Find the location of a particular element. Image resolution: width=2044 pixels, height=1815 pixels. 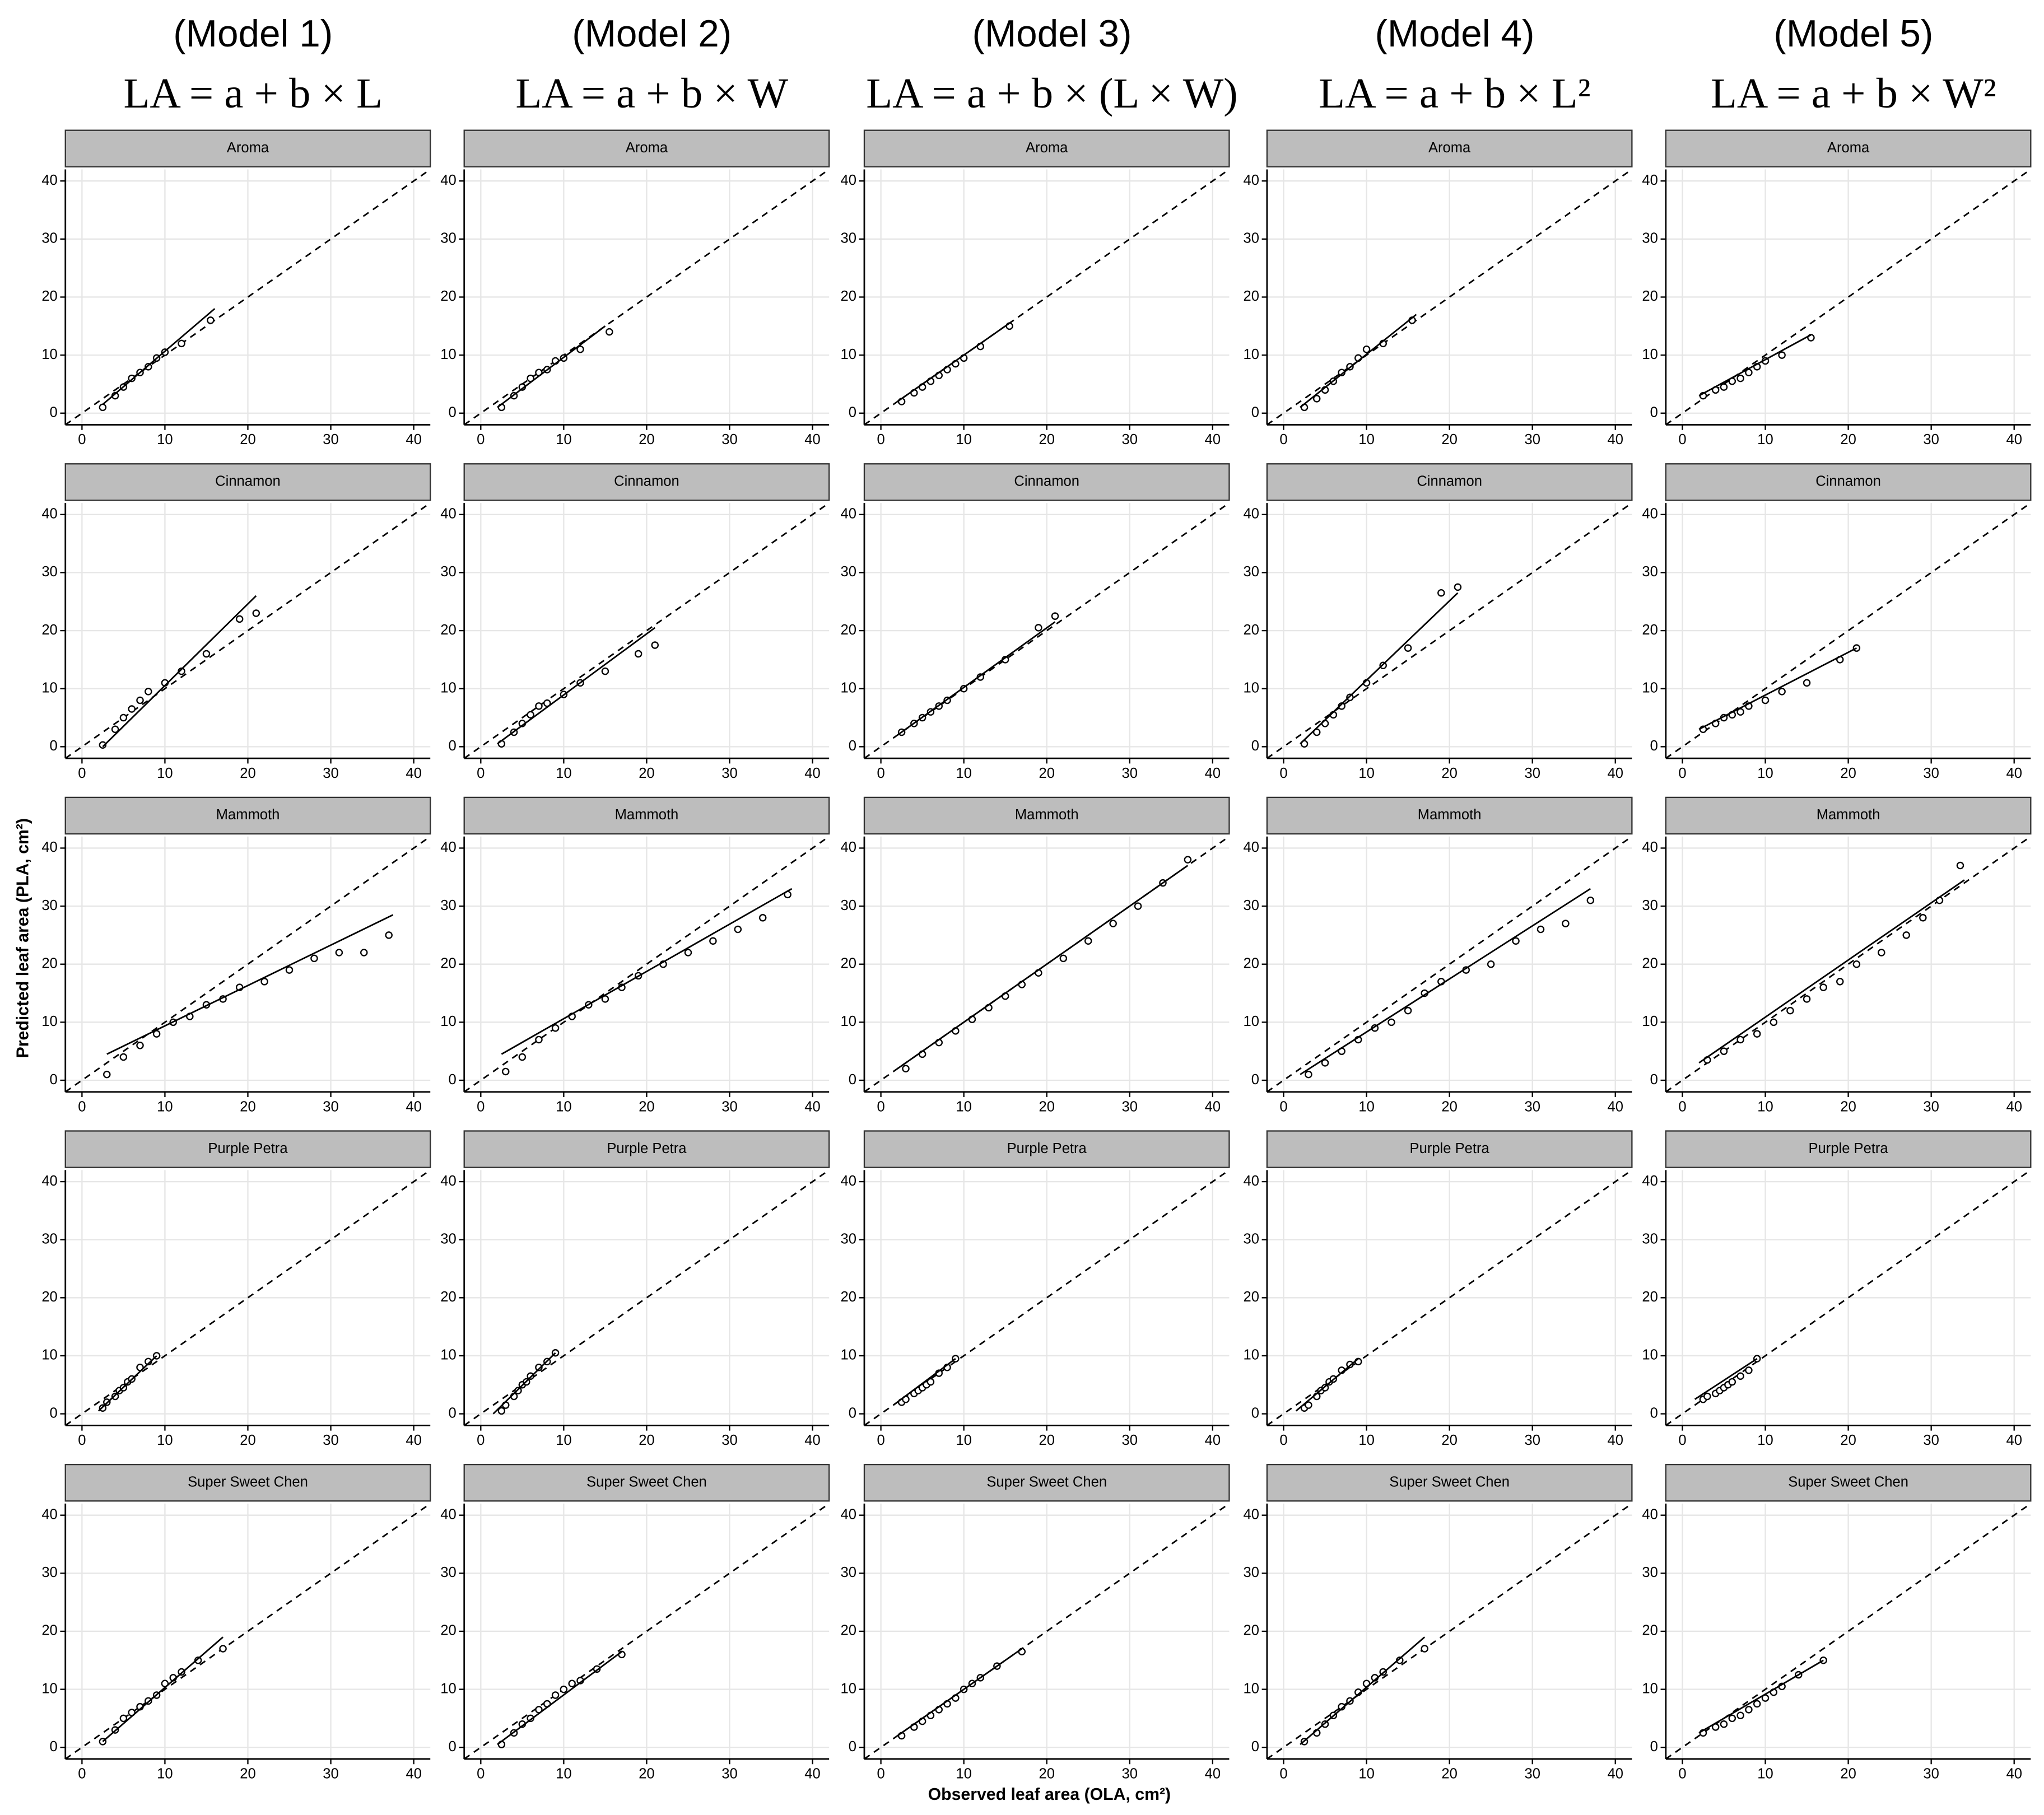

strip-label: Cinnamon is located at coordinates (1848, 482).